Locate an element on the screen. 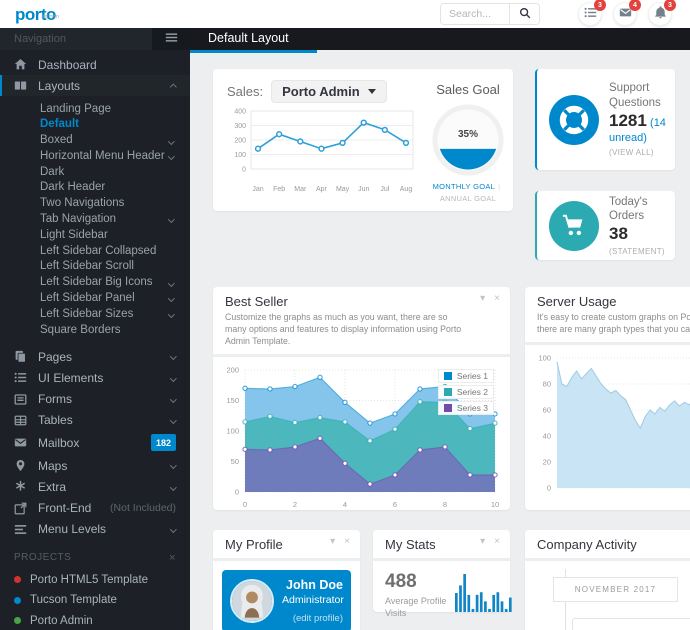 This screenshot has height=630, width=690. sidebar-subitem-default: Default is located at coordinates (95, 125).